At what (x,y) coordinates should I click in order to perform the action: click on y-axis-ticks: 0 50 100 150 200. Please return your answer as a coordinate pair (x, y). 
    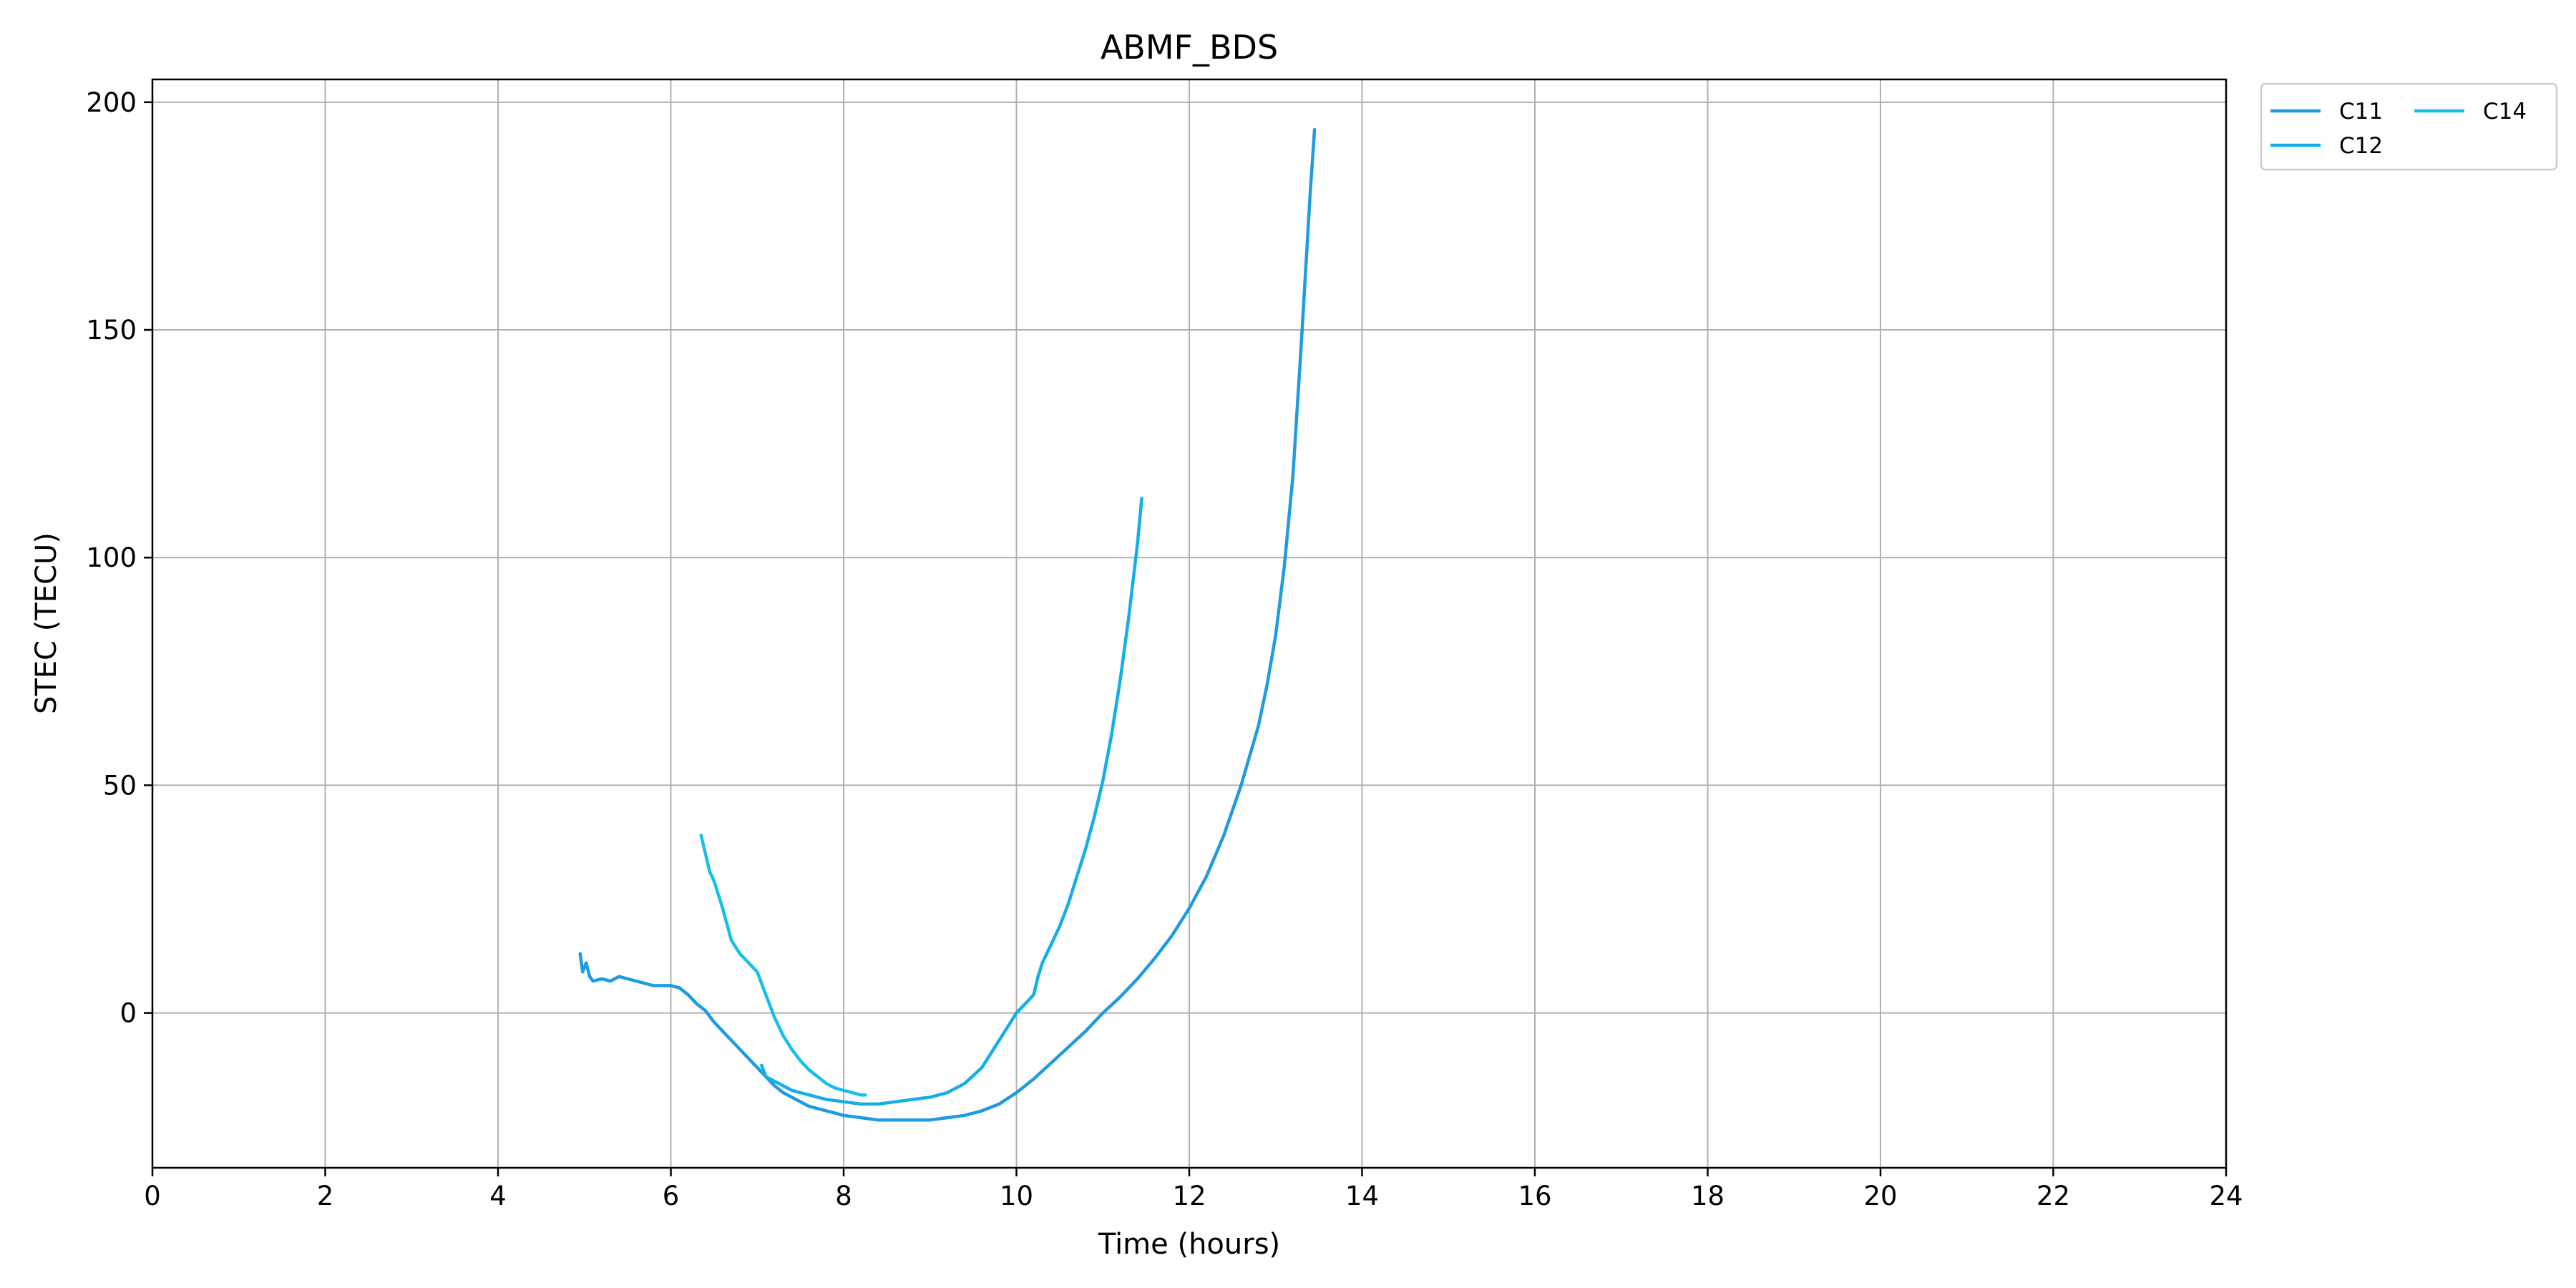
    Looking at the image, I should click on (119, 558).